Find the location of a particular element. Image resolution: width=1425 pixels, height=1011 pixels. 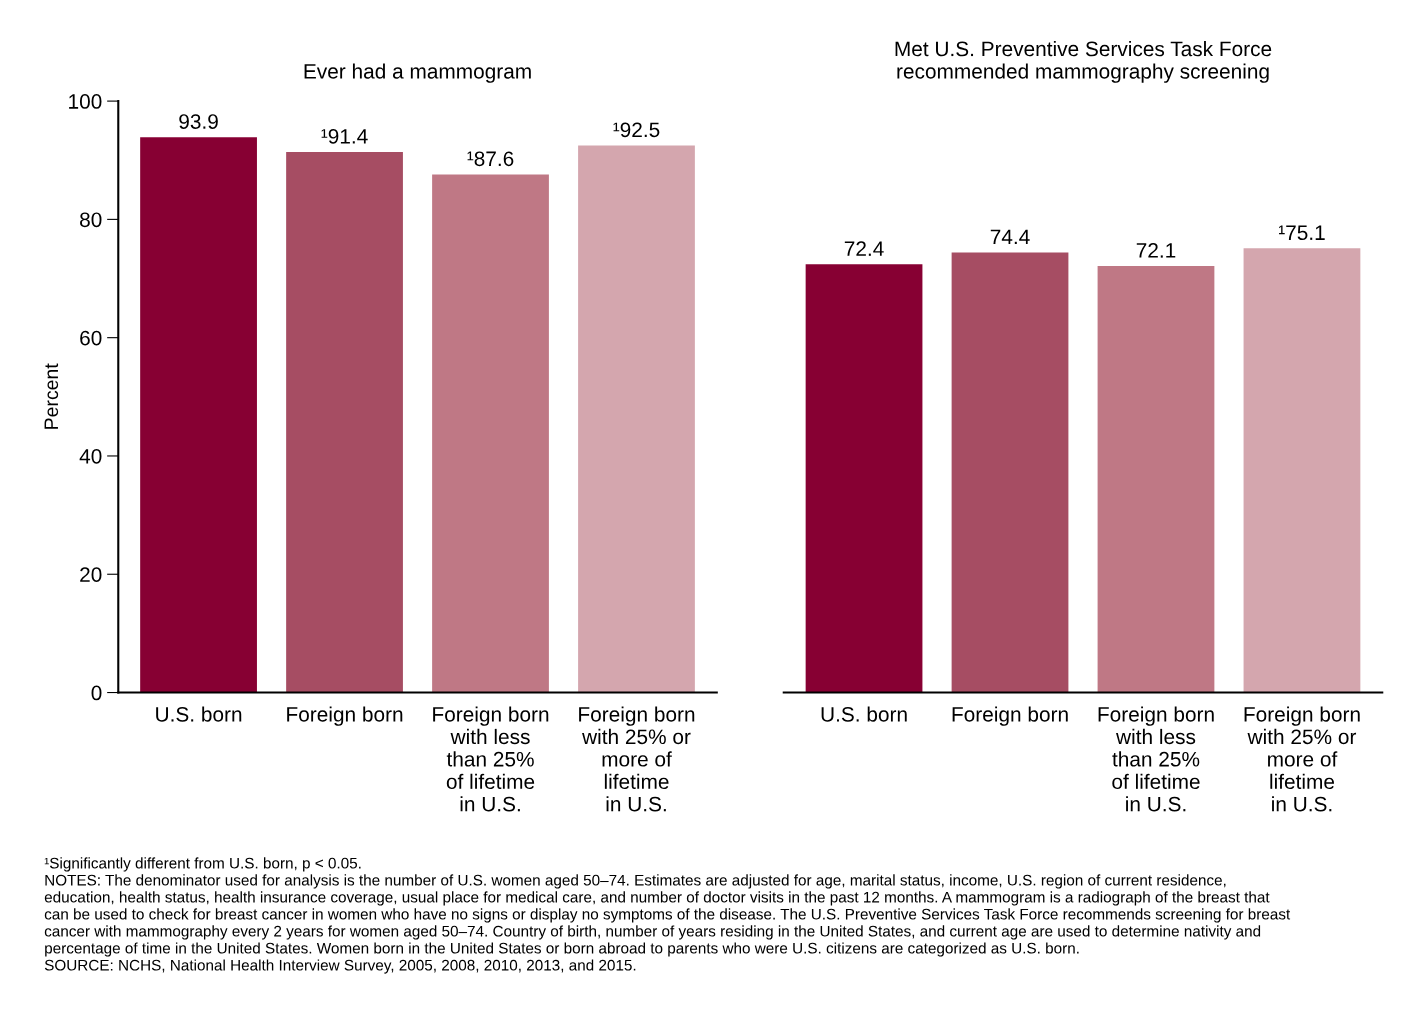

y-tick-label: 0 is located at coordinates (96, 693).